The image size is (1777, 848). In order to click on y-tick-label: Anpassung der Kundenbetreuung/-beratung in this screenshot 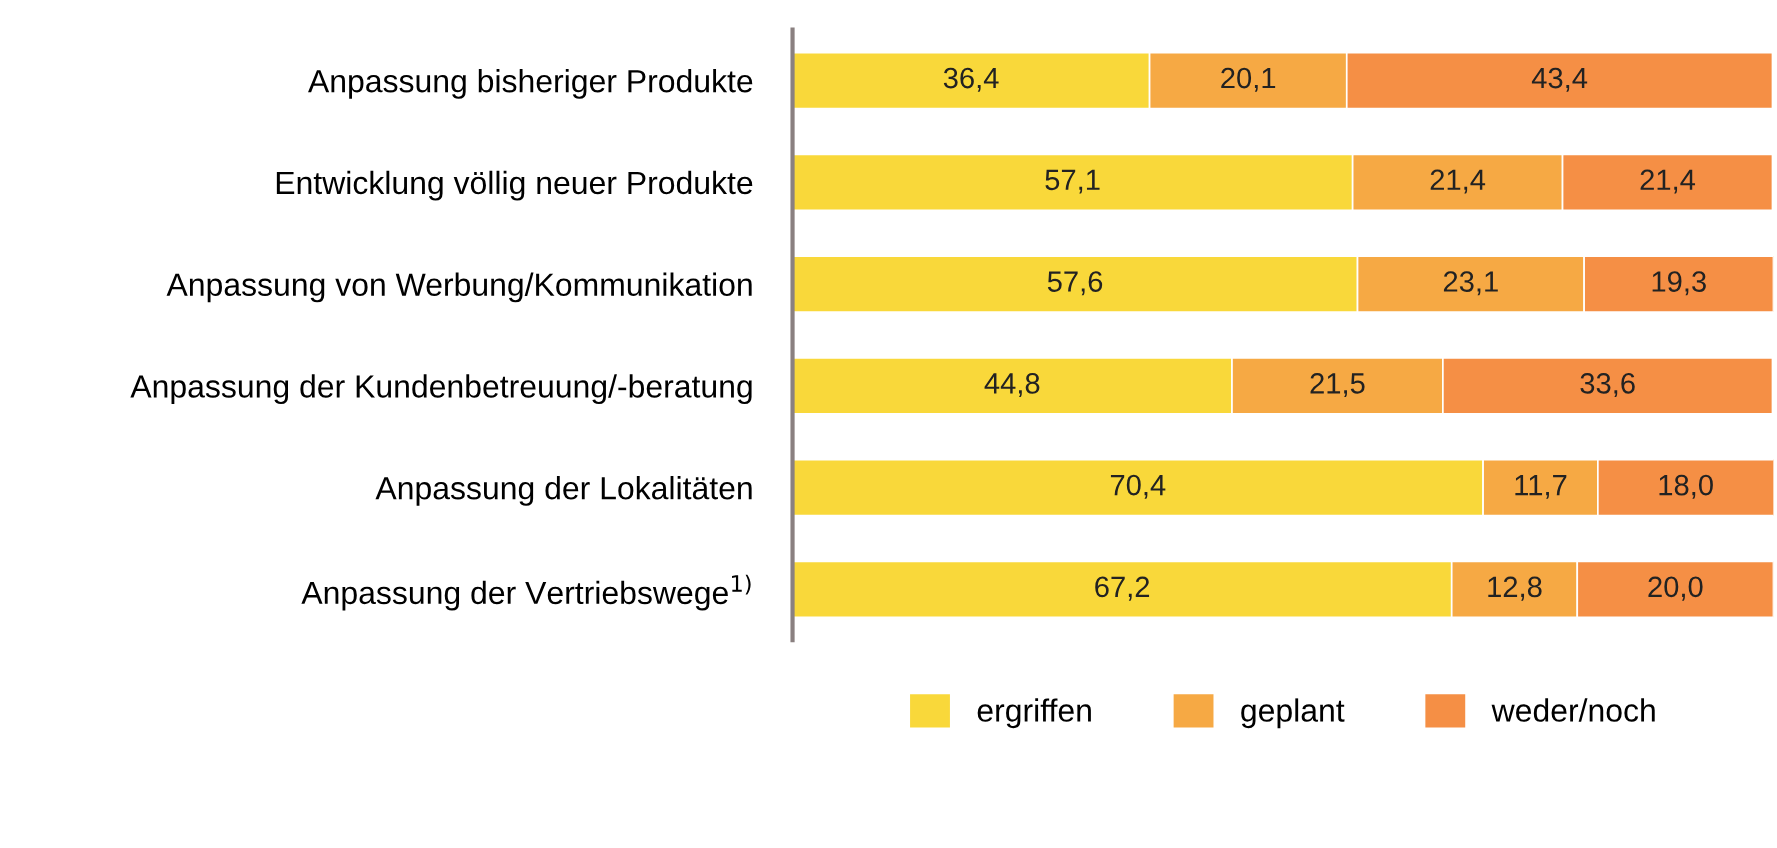, I will do `click(441, 389)`.